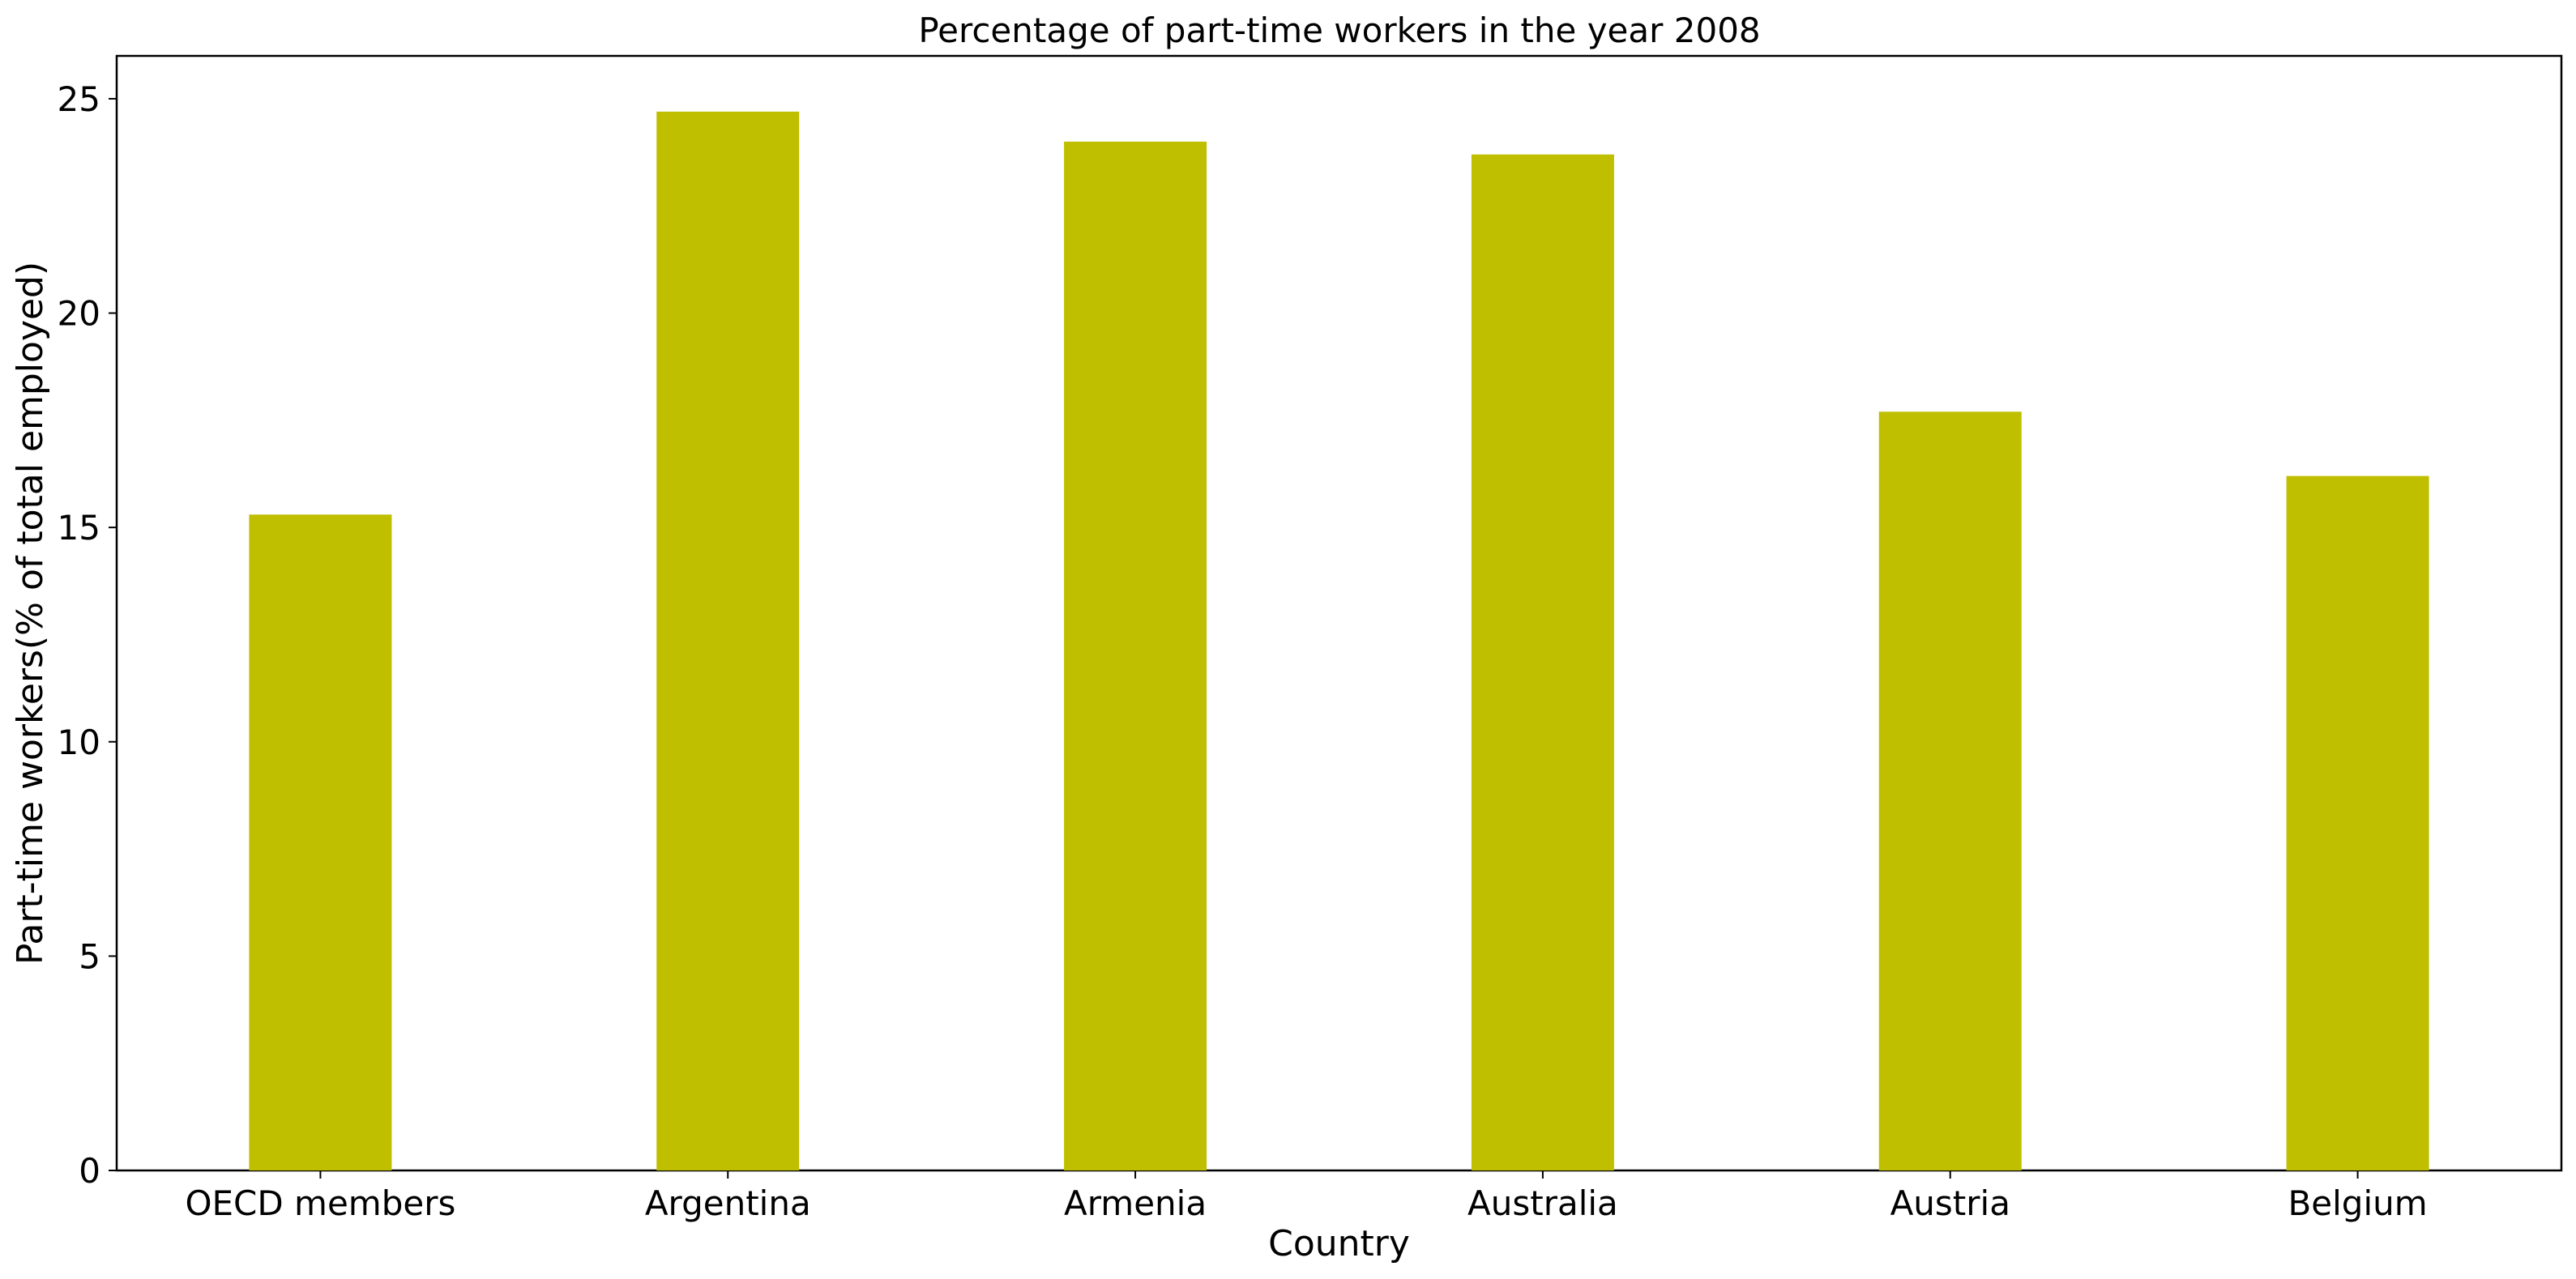 This screenshot has height=1279, width=2576. What do you see at coordinates (728, 1203) in the screenshot?
I see `x-tick-label: Argentina` at bounding box center [728, 1203].